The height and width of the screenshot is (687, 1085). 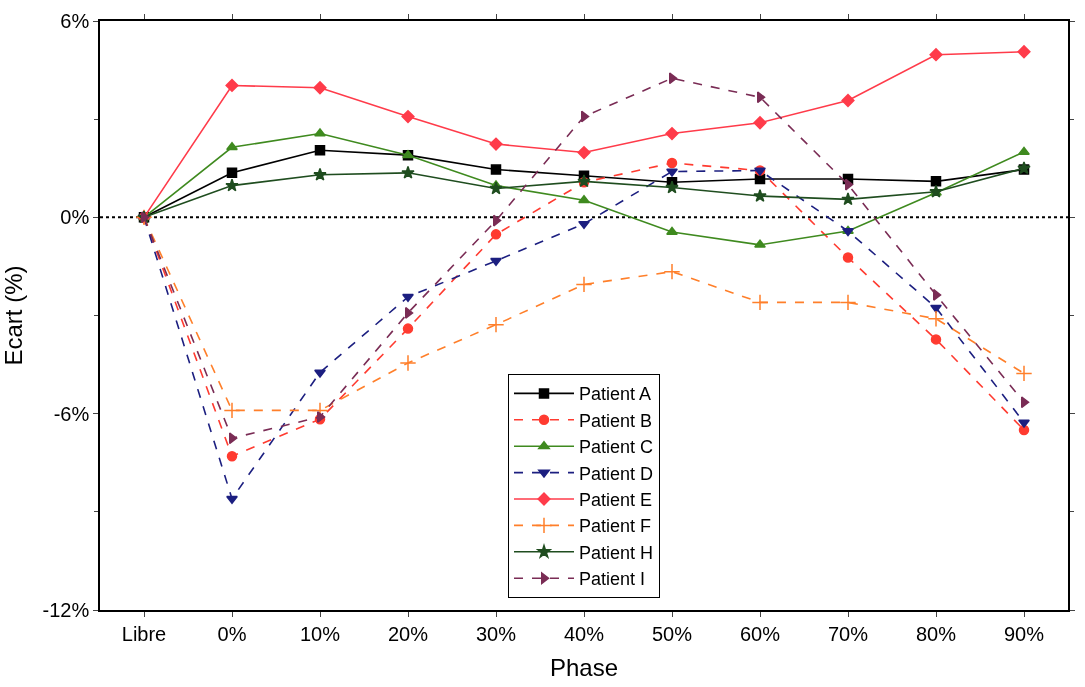 I want to click on legend-label: Patient C, so click(x=616, y=447).